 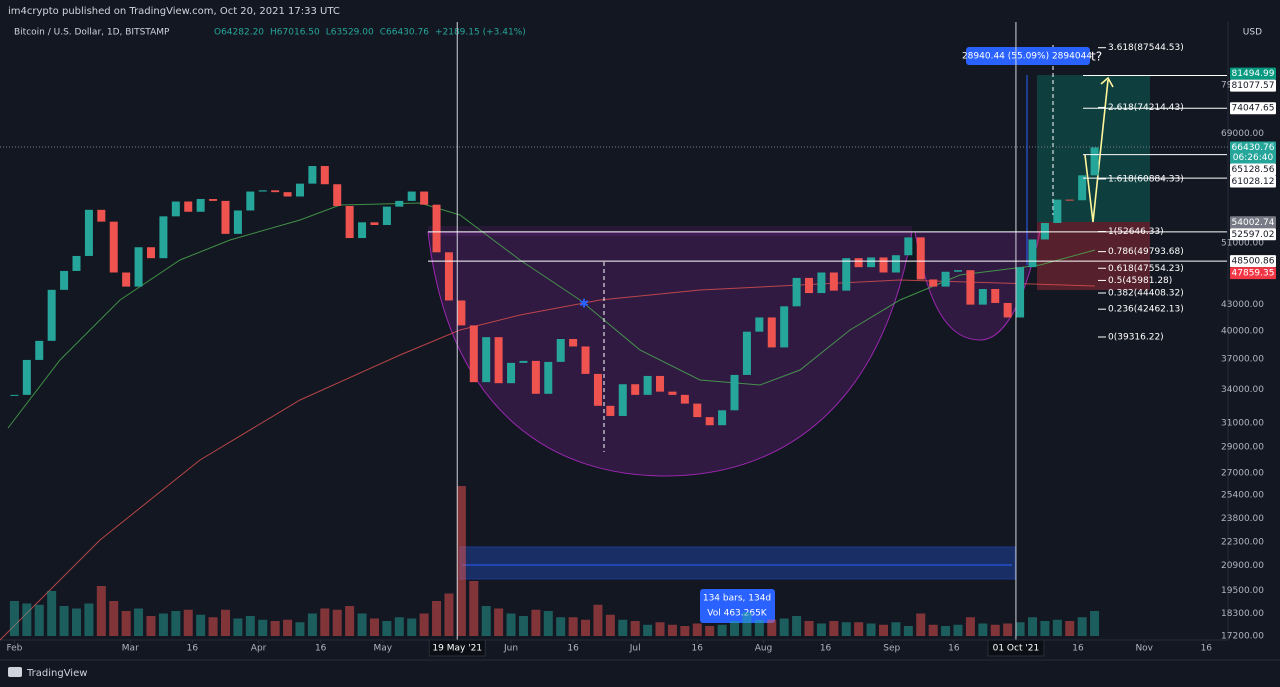 What do you see at coordinates (1242, 423) in the screenshot?
I see `y-tick-label: 31000.00` at bounding box center [1242, 423].